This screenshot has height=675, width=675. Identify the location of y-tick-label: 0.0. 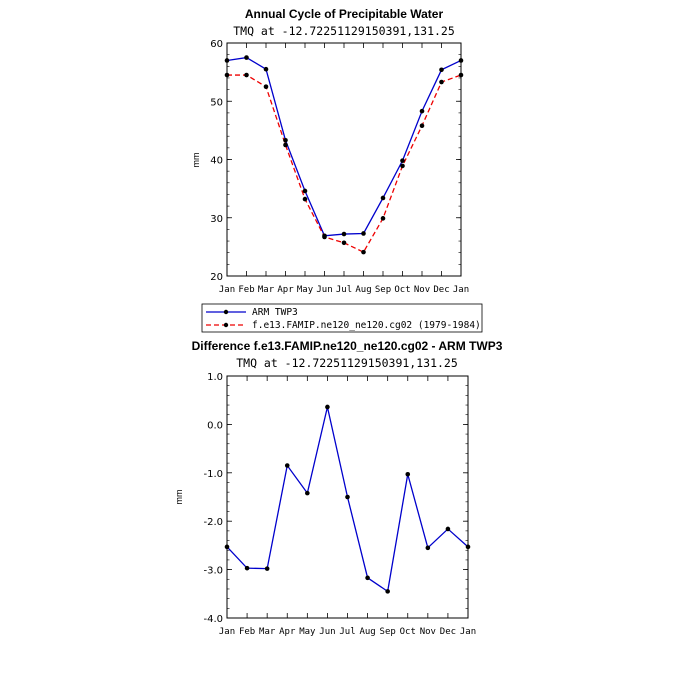
(215, 425).